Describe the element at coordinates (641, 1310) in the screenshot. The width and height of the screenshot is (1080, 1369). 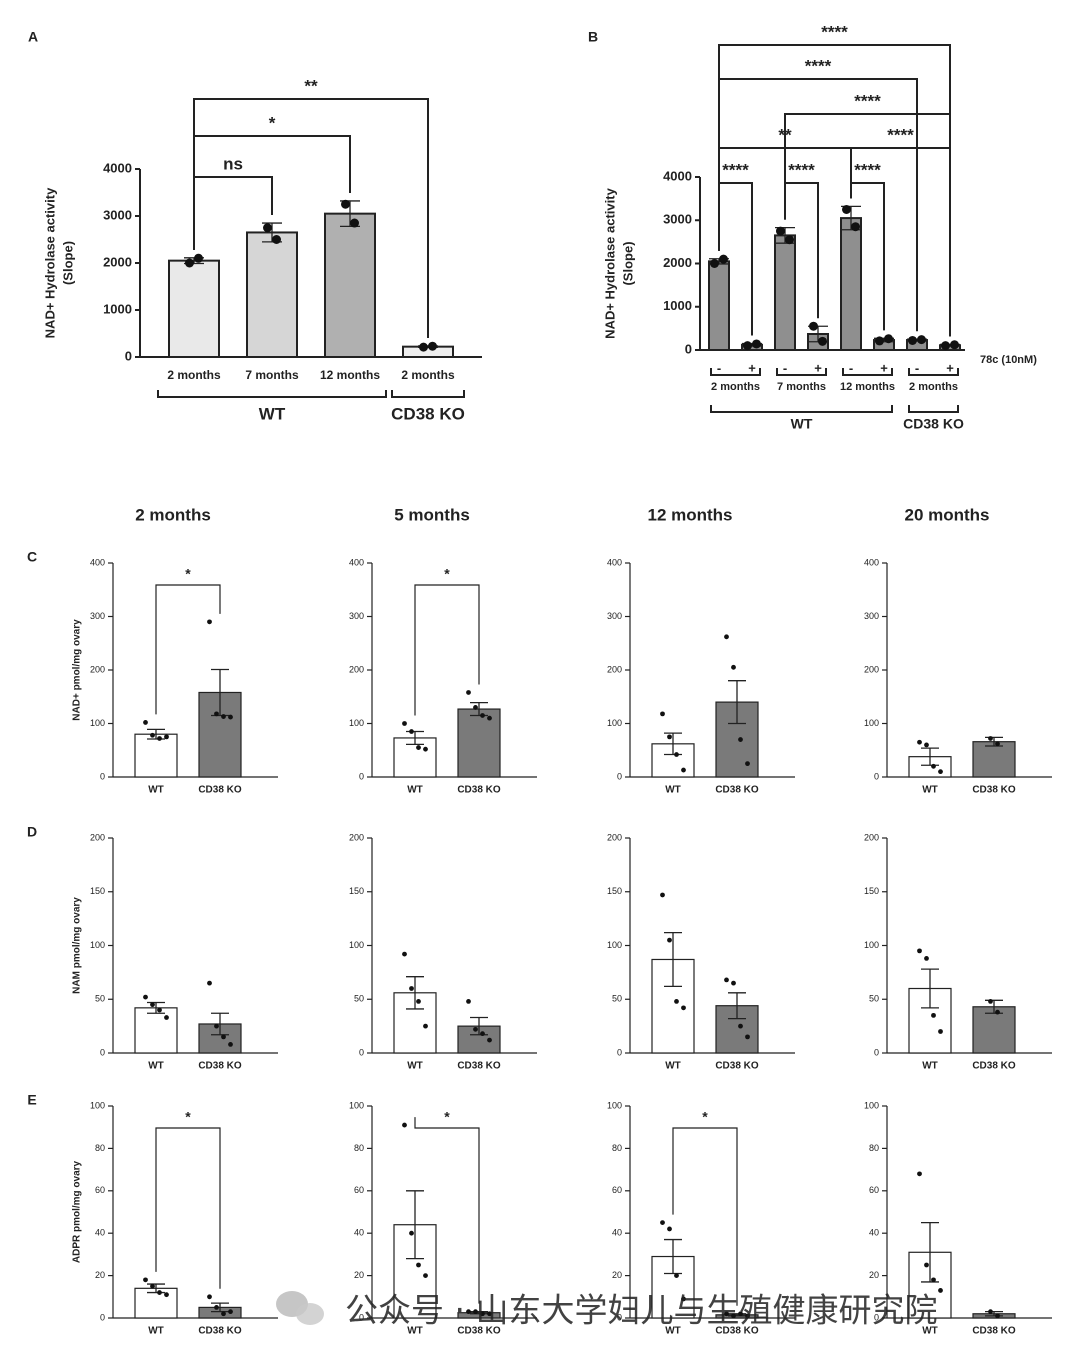
I see `watermark: 公众号 · 山东大学妇儿与生殖健康研究院` at that location.